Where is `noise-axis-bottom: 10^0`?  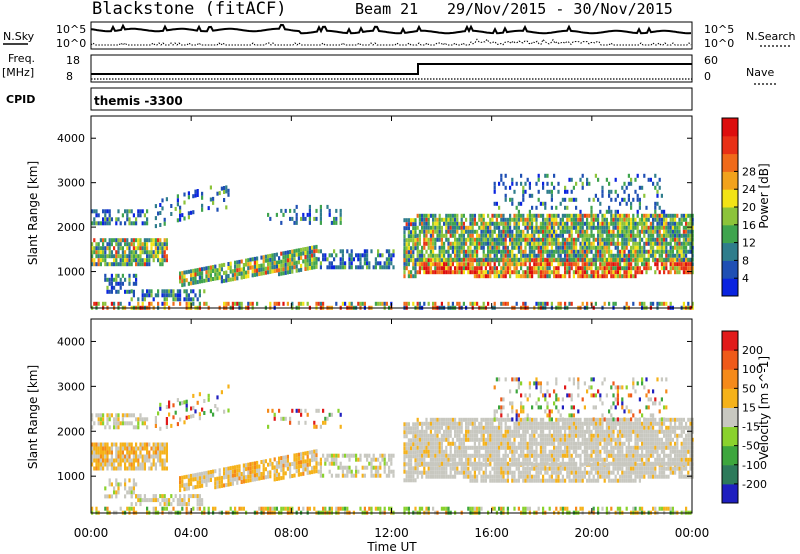 noise-axis-bottom: 10^0 is located at coordinates (71, 43).